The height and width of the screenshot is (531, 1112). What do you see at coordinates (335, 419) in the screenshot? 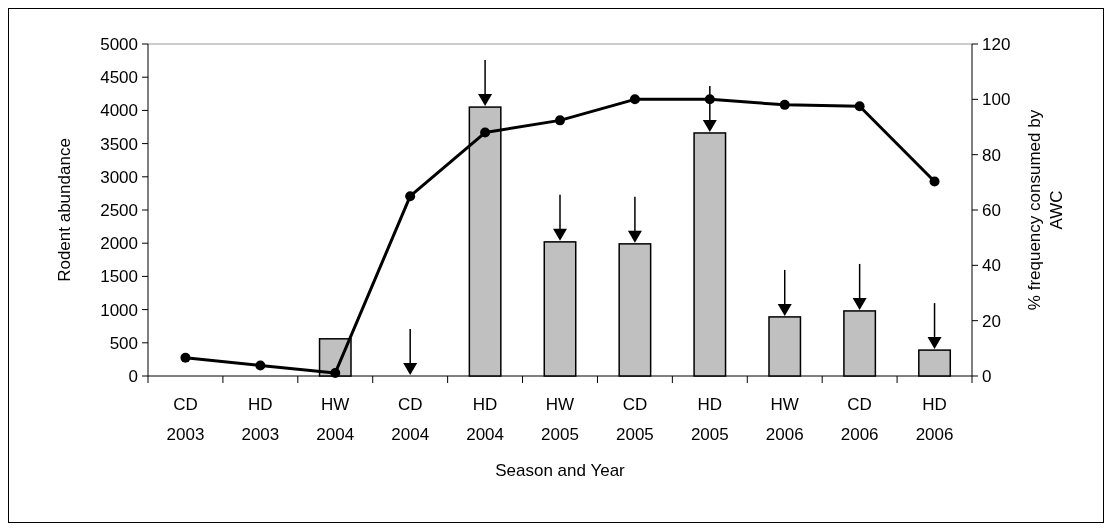
I see `x-tick-label: HW 2004` at bounding box center [335, 419].